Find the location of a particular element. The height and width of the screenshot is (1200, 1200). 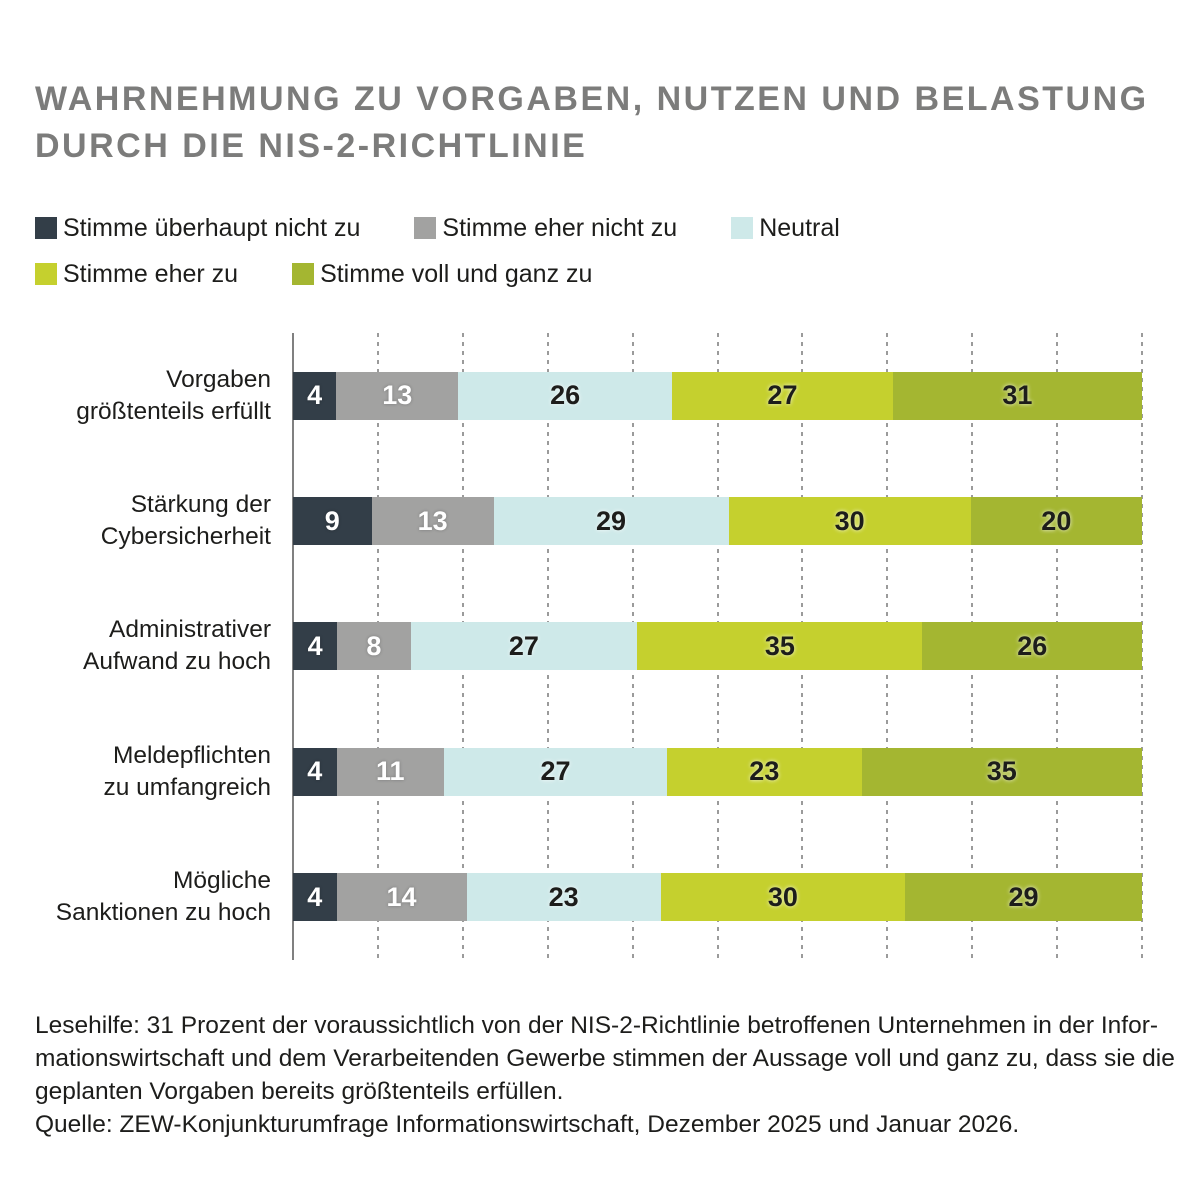

category-label: Mögliche Sanktionen zu hoch is located at coordinates (146, 897).